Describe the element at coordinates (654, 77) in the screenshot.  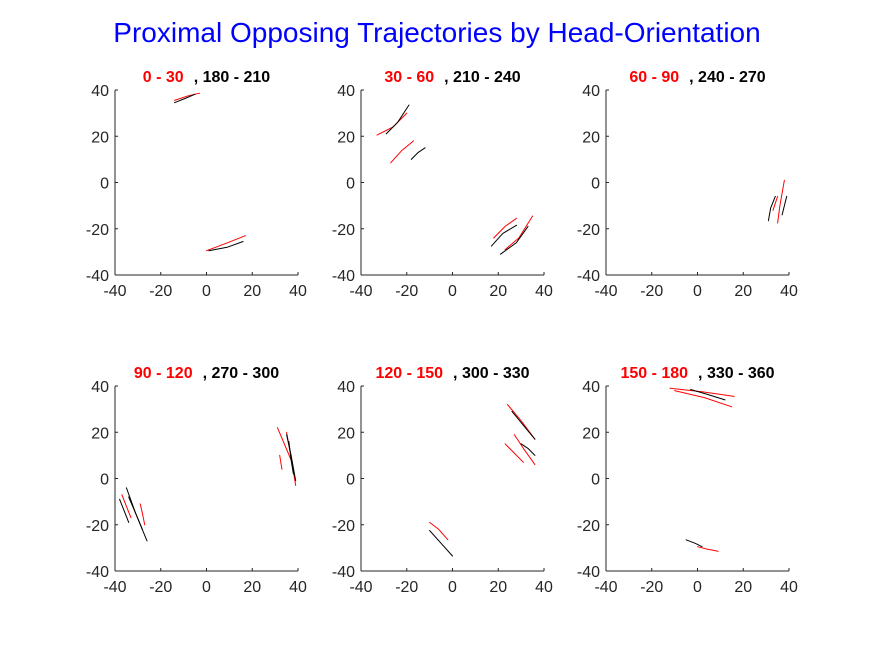
I see `subplot-title-red: 60 - 90` at that location.